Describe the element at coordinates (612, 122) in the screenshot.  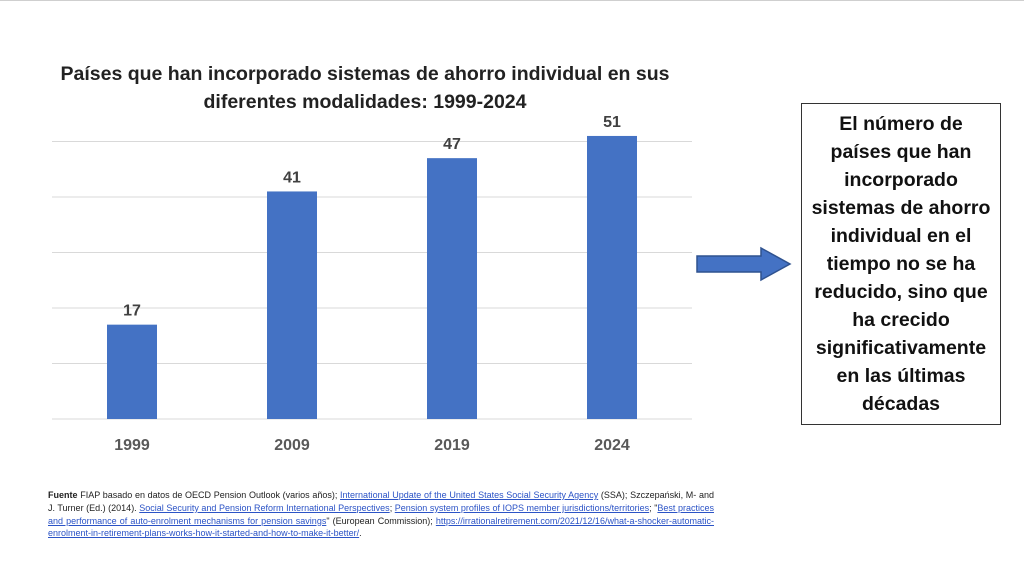
I see `data-label-2024: 51` at that location.